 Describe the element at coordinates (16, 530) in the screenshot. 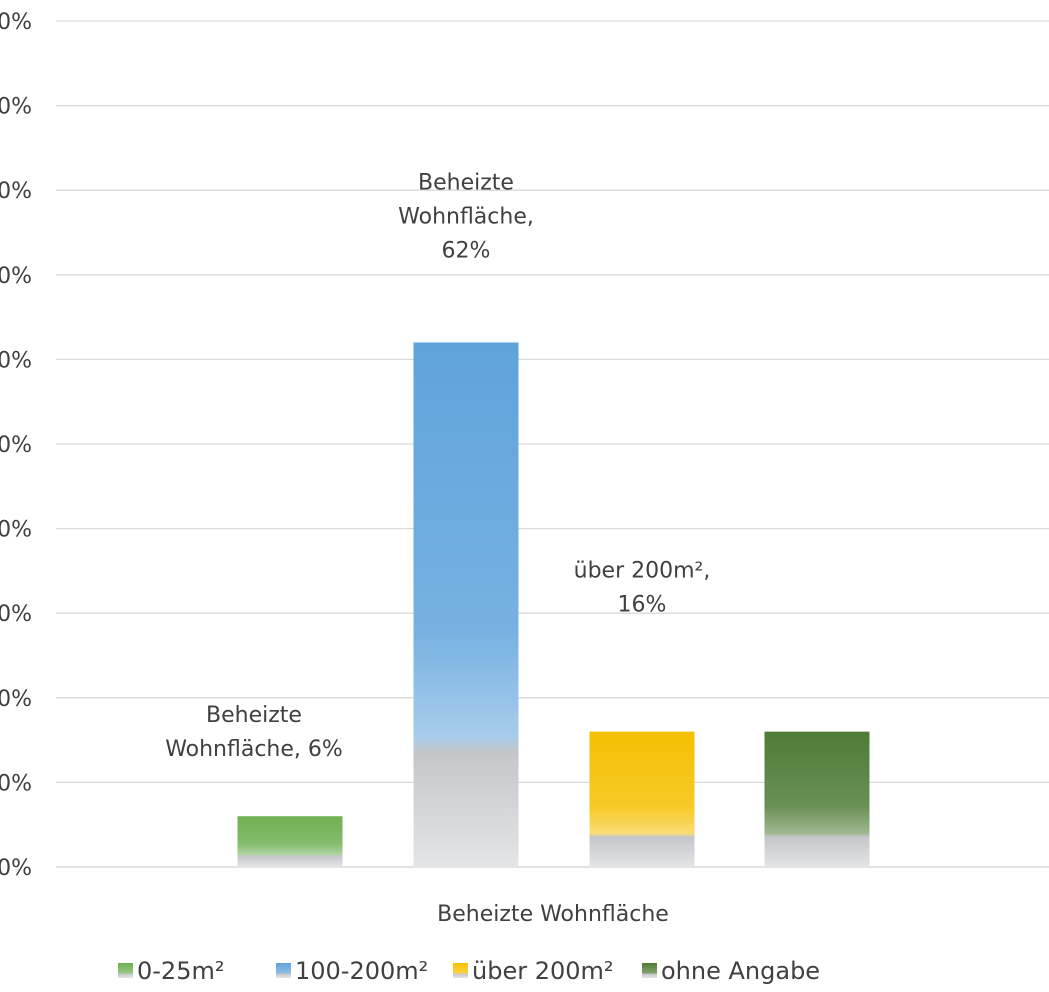

I see `y-tick-label: 40%` at that location.